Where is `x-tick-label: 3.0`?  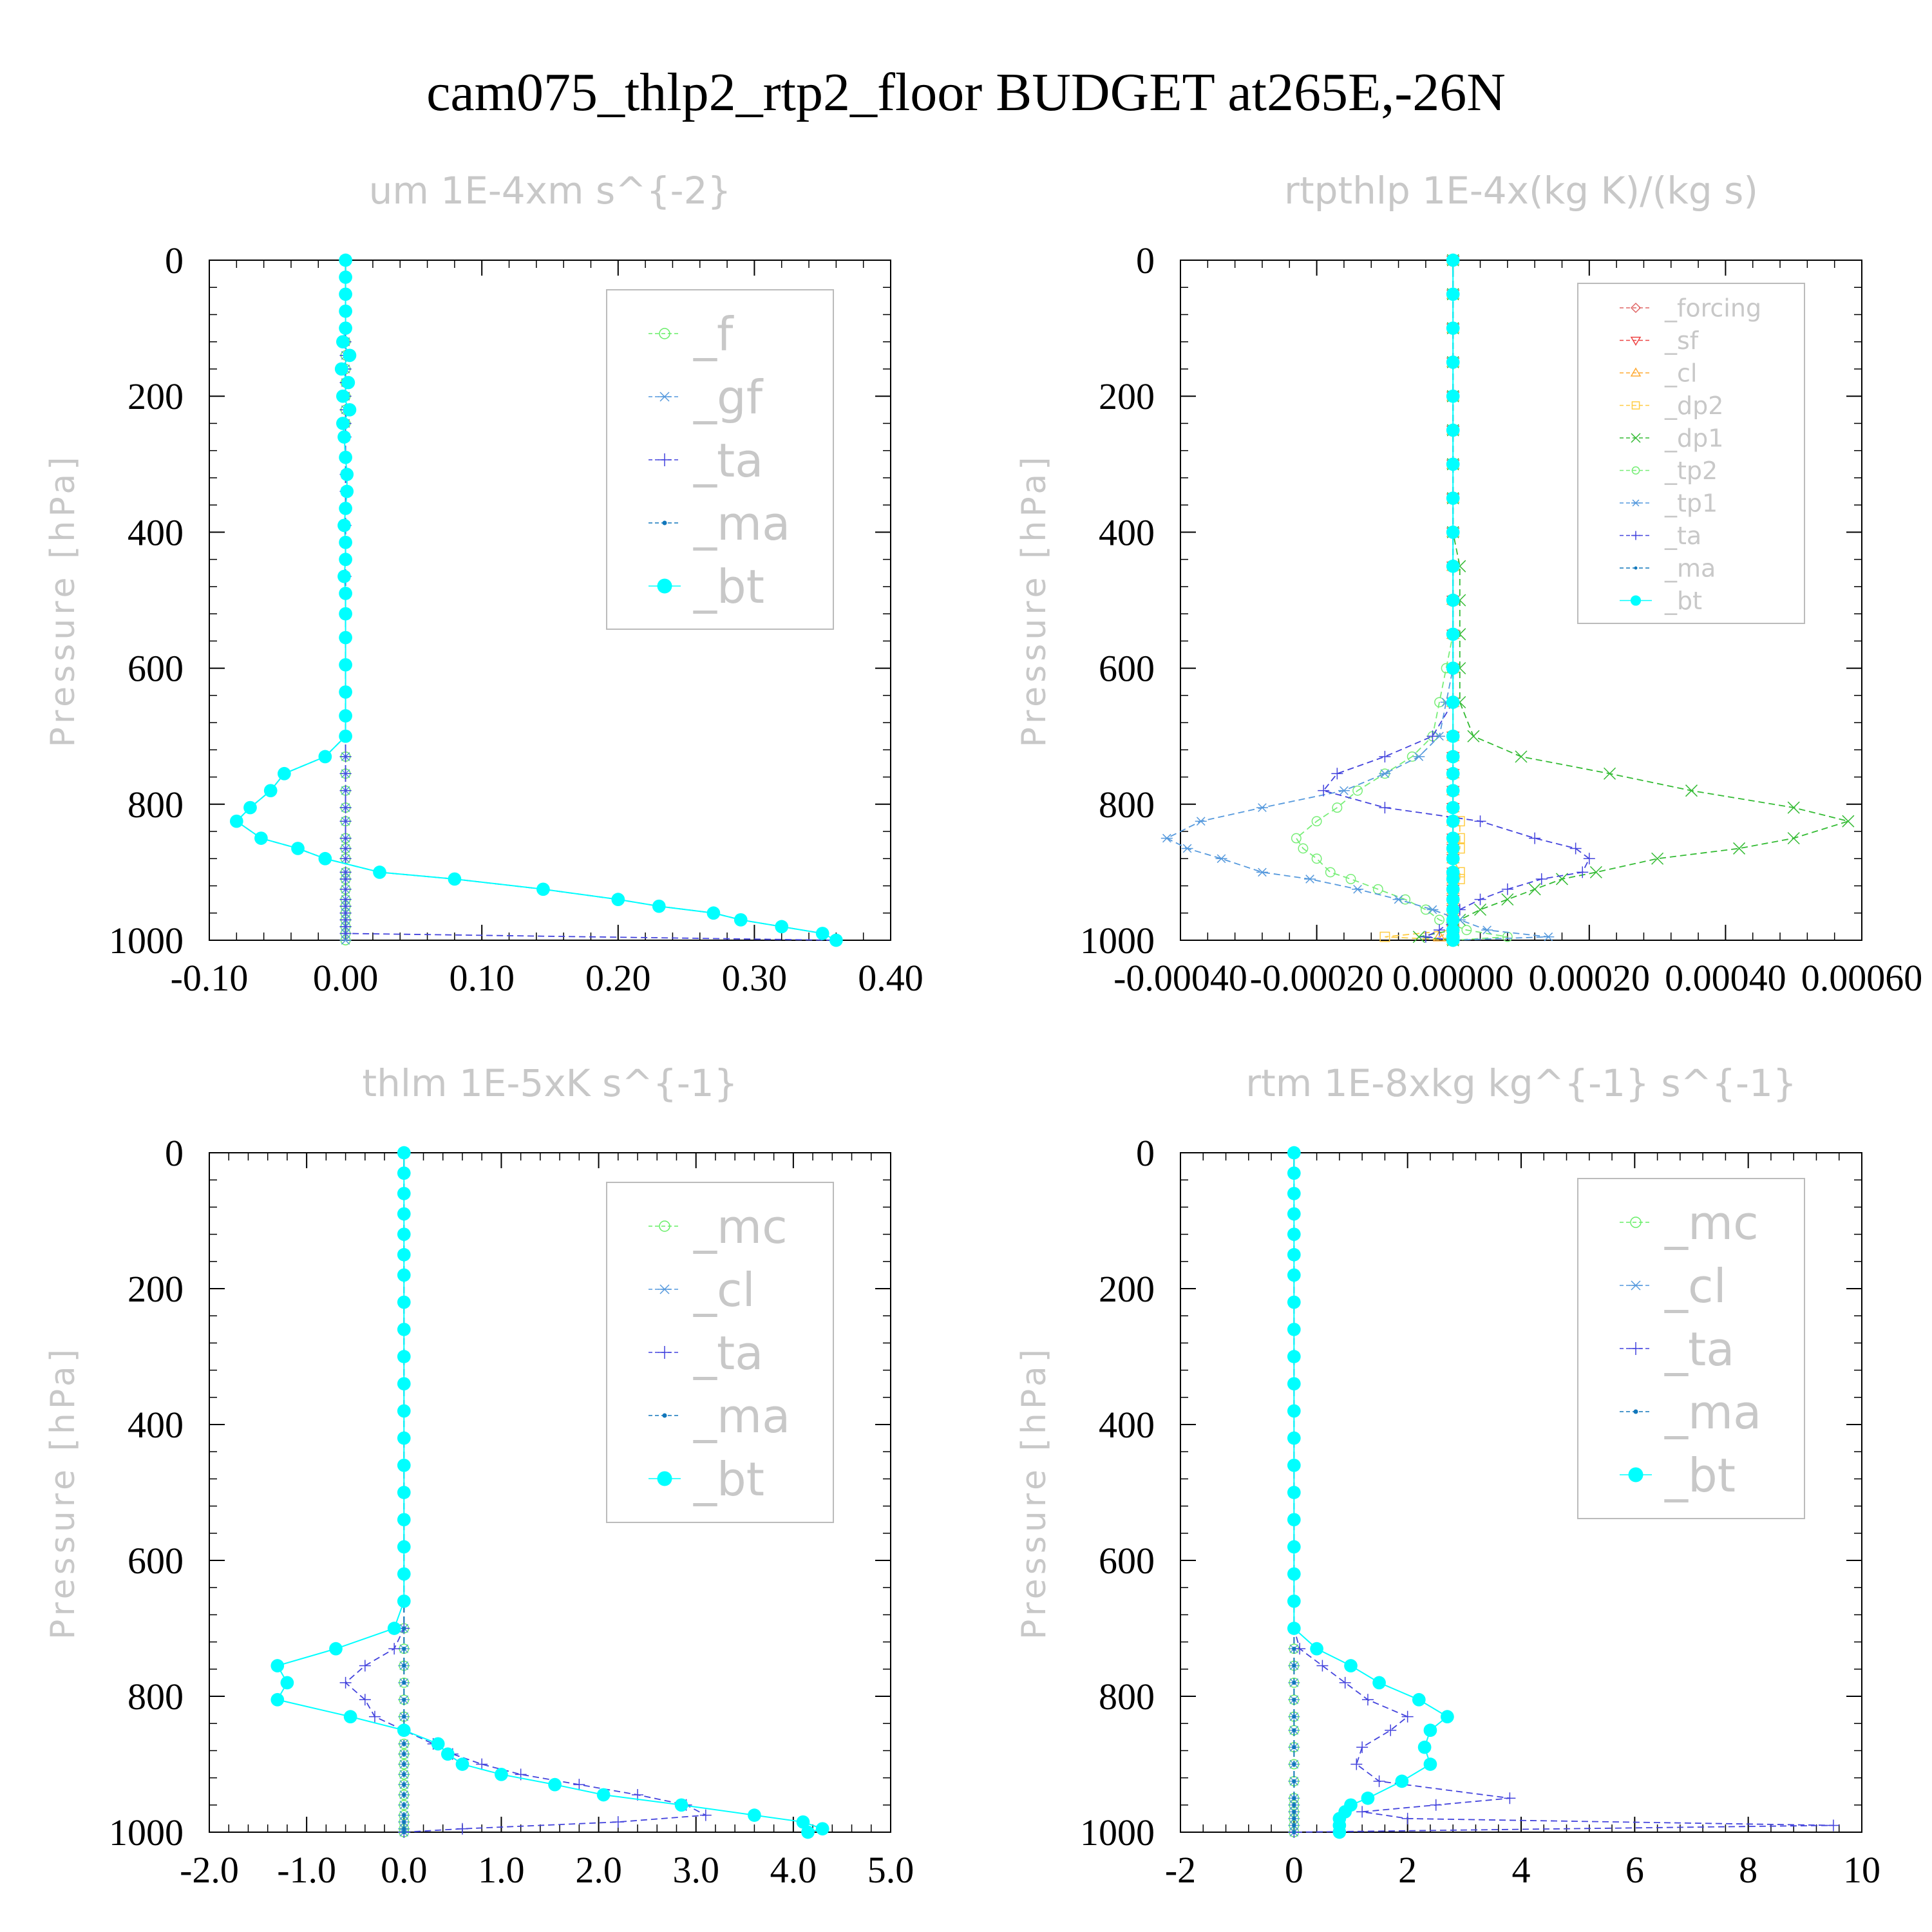 x-tick-label: 3.0 is located at coordinates (695, 1870).